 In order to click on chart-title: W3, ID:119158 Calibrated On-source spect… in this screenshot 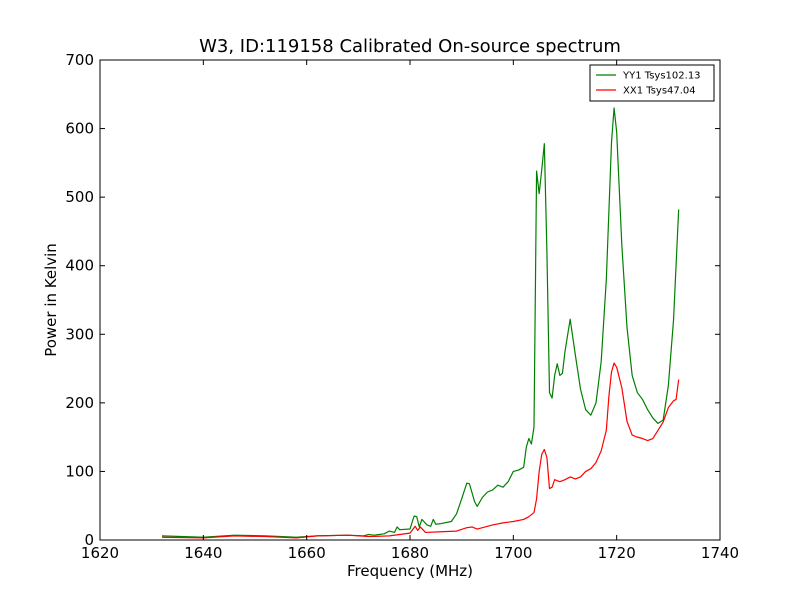, I will do `click(410, 46)`.